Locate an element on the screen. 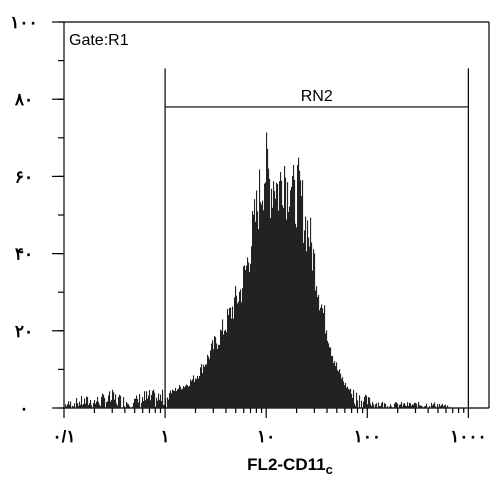  x-tick-label: ۱۰۰ is located at coordinates (367, 436).